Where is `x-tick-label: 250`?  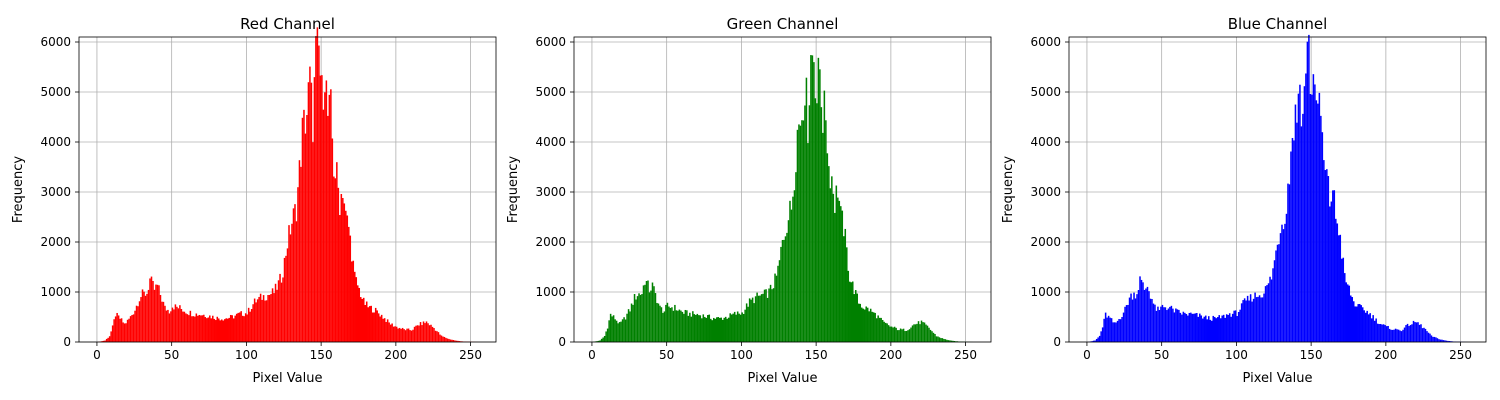
x-tick-label: 250 is located at coordinates (470, 355).